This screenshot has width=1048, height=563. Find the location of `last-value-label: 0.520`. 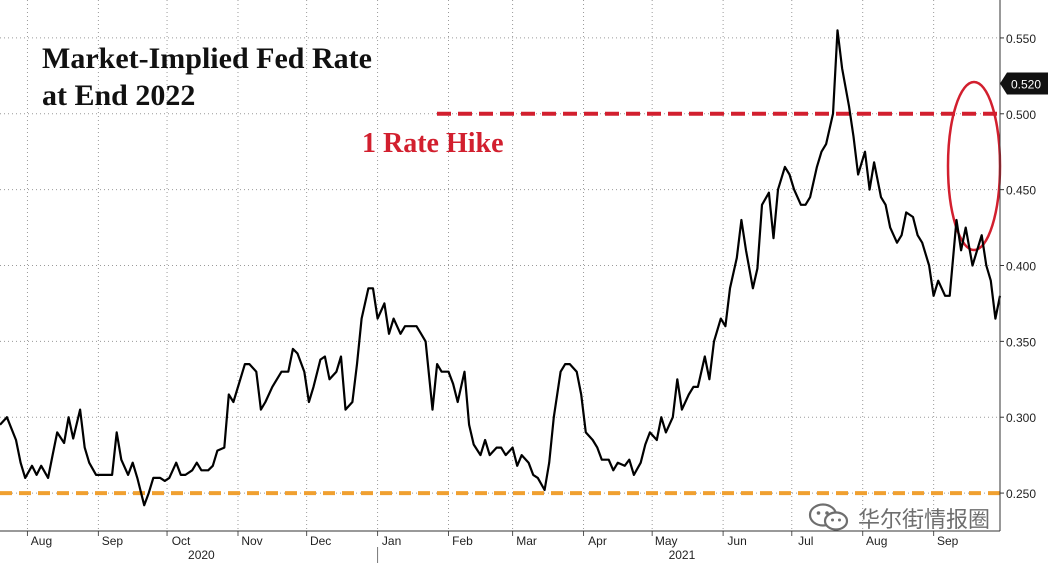

last-value-label: 0.520 is located at coordinates (1026, 84).